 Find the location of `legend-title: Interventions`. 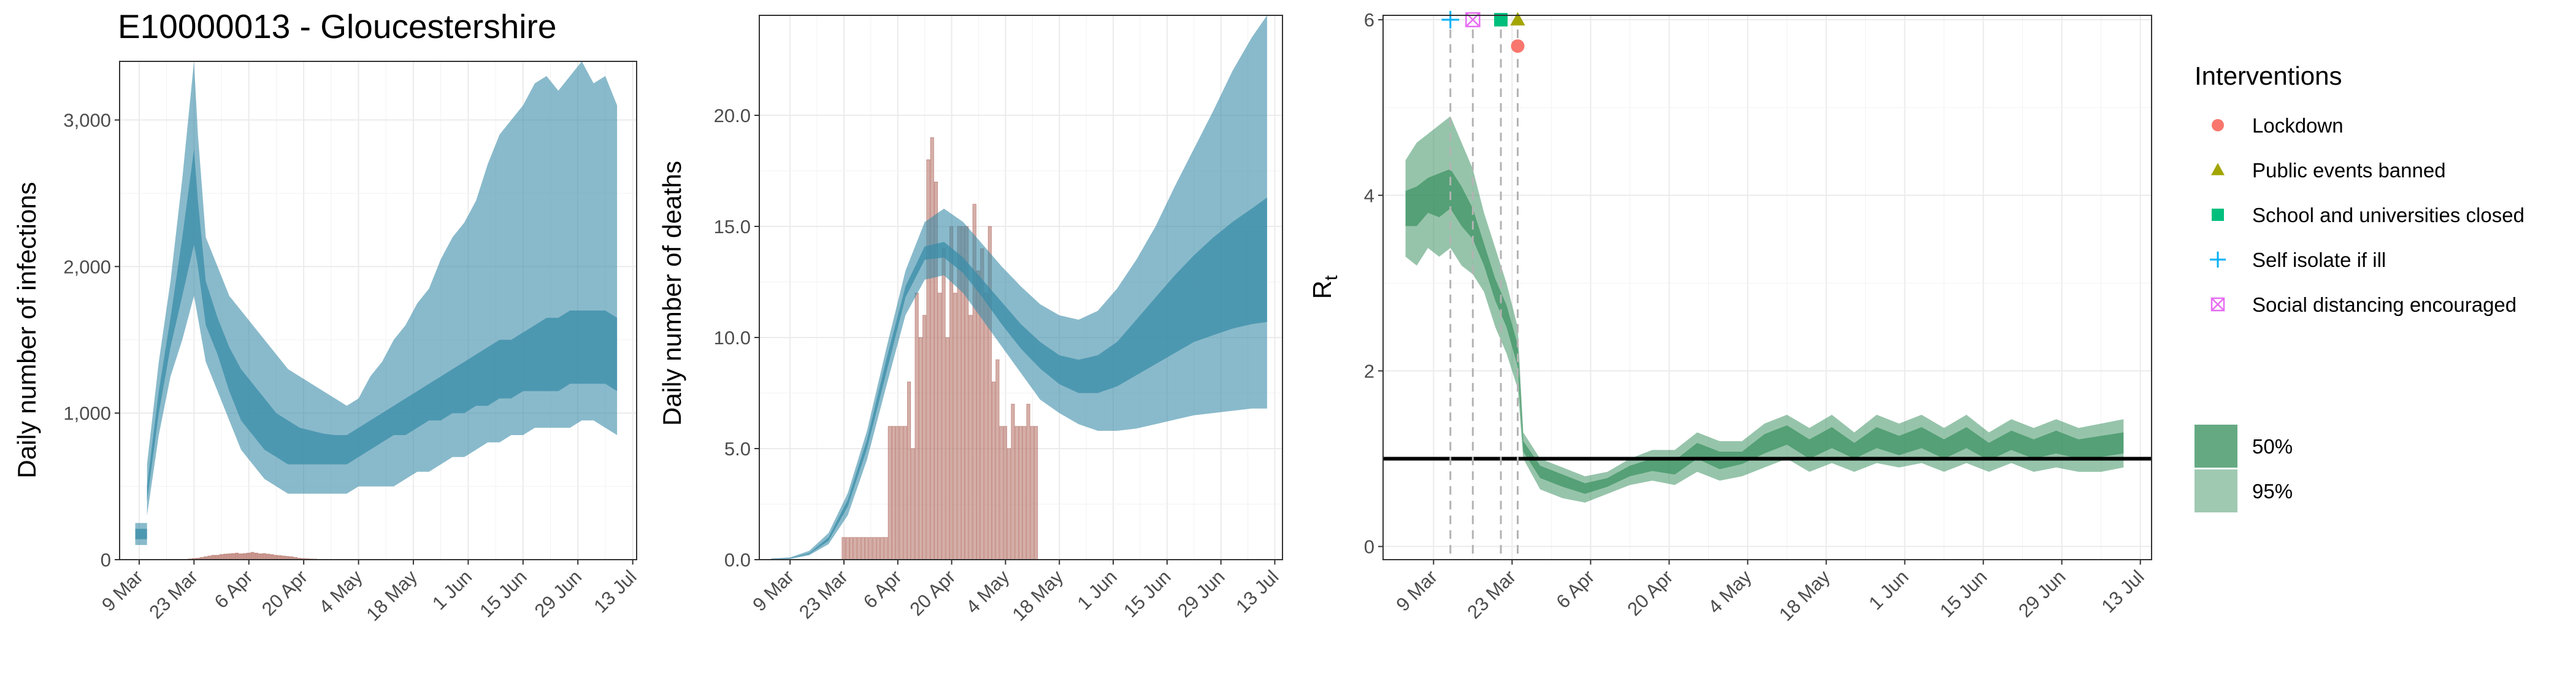

legend-title: Interventions is located at coordinates (2268, 75).